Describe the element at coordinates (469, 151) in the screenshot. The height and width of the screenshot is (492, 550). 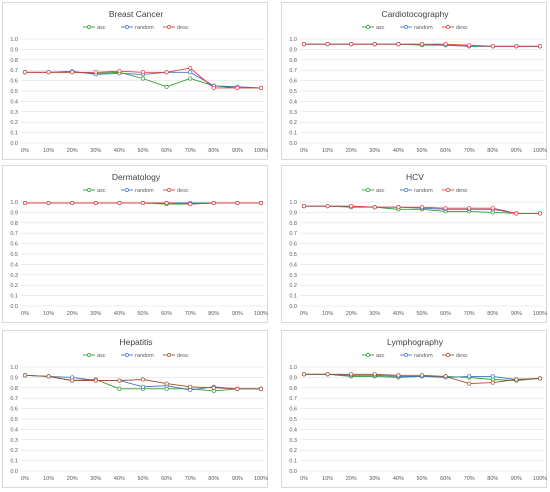
I see `x-tick-label: 70%` at that location.